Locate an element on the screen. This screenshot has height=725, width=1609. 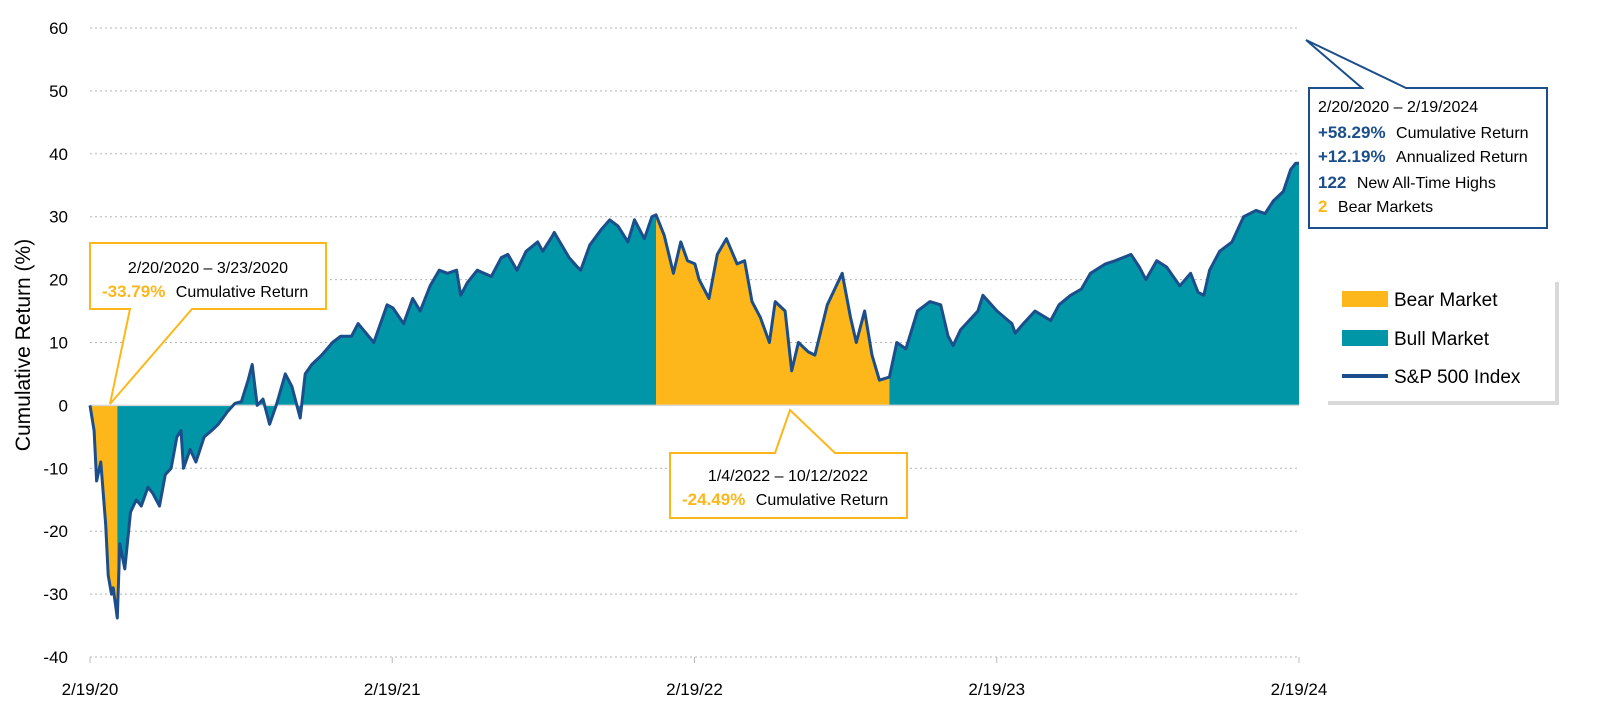
annotation-line: 2 Bear Markets is located at coordinates (1375, 206).